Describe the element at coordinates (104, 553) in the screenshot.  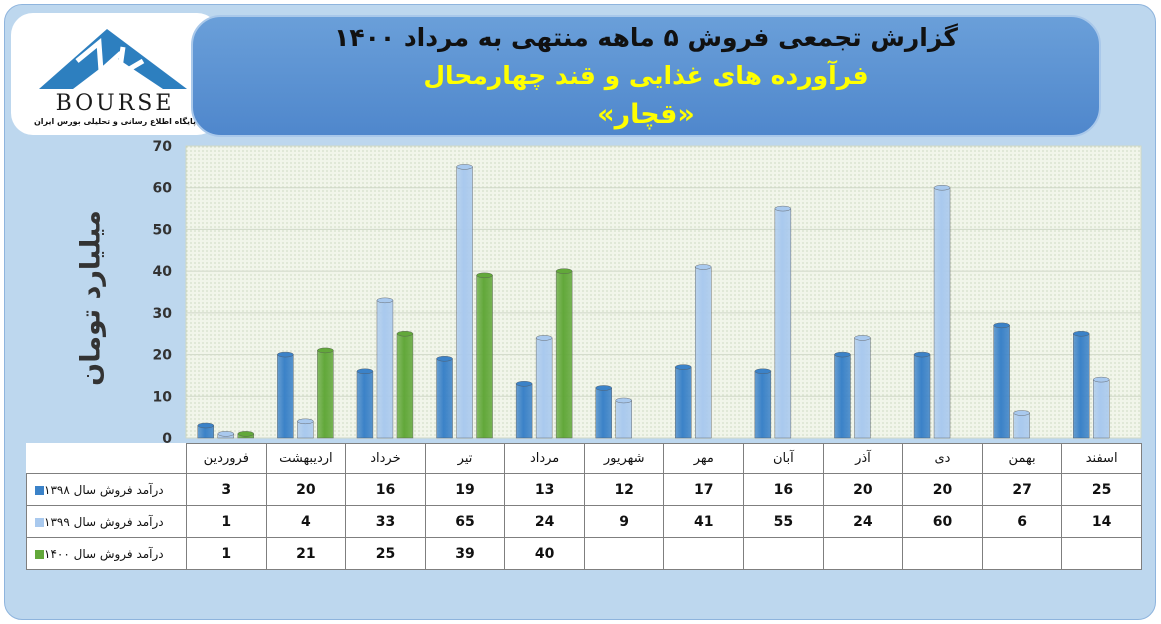
I see `legend-label: درآمد فروش سال ۱۴۰۰` at that location.